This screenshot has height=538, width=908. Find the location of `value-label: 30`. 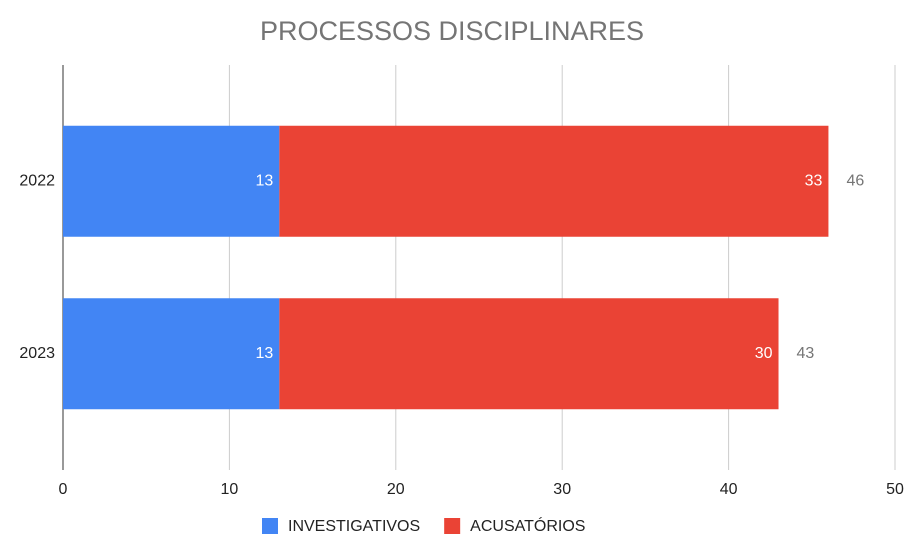

value-label: 30 is located at coordinates (764, 353).